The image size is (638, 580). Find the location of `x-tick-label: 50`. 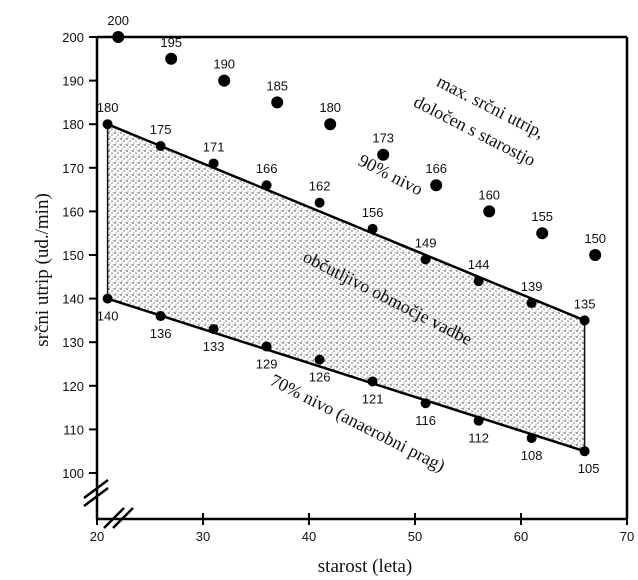

x-tick-label: 50 is located at coordinates (415, 536).